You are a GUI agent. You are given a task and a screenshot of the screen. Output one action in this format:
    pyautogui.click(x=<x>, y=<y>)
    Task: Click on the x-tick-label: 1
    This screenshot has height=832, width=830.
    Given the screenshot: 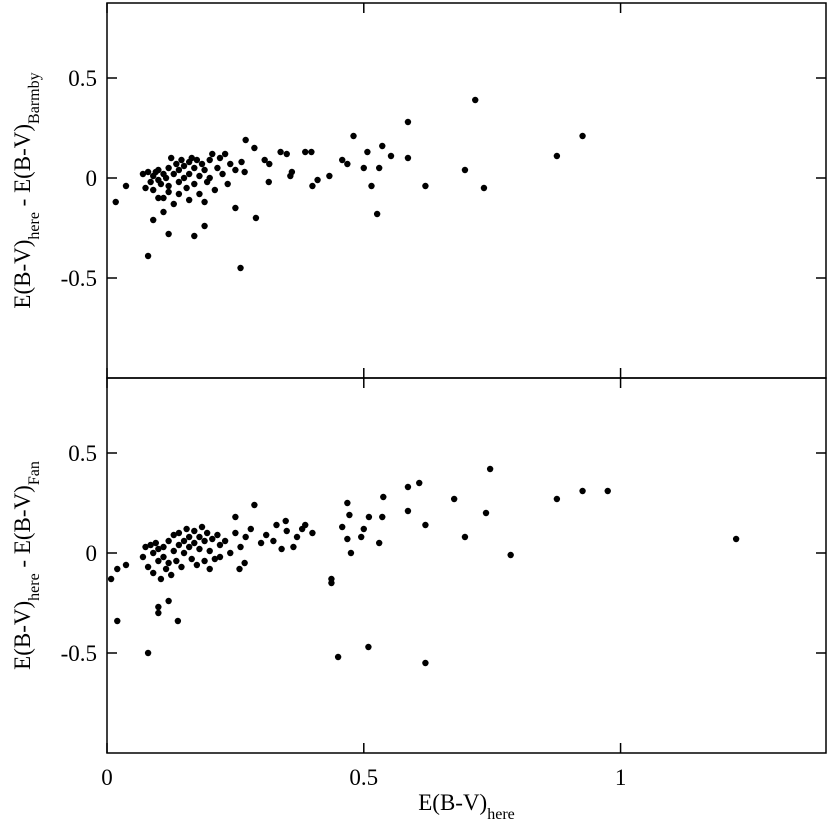 What is the action you would take?
    pyautogui.click(x=621, y=777)
    